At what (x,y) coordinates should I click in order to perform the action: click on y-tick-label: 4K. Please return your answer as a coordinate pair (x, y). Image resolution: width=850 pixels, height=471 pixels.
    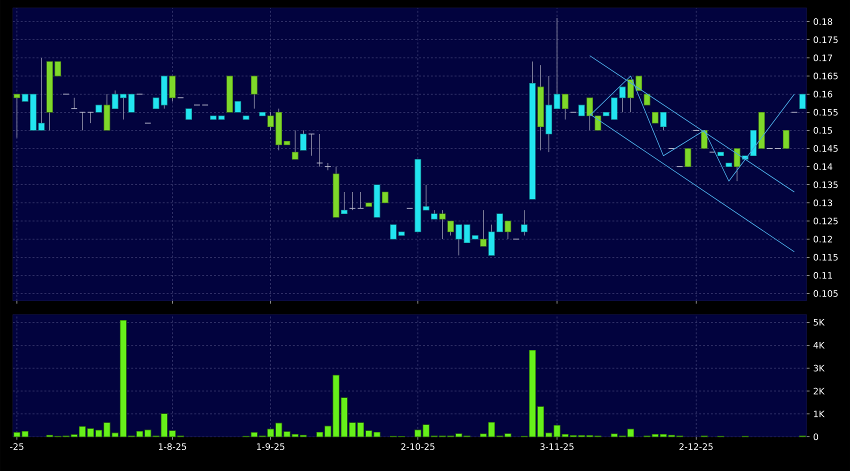
    Looking at the image, I should click on (819, 345).